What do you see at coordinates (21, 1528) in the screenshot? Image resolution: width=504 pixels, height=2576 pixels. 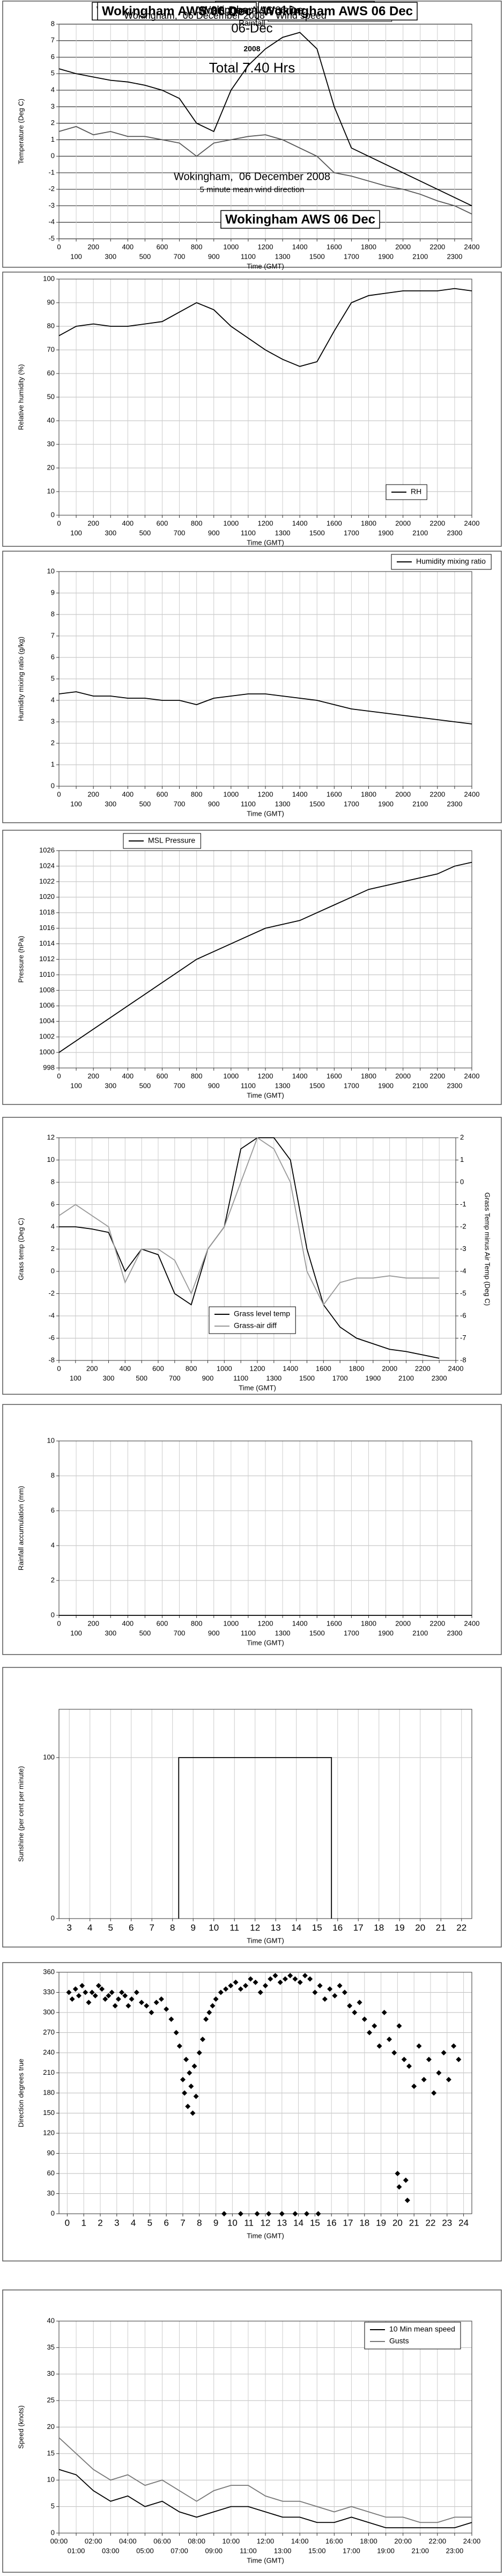 I see `y-axis-title: Rainfall accumulation (mm)` at bounding box center [21, 1528].